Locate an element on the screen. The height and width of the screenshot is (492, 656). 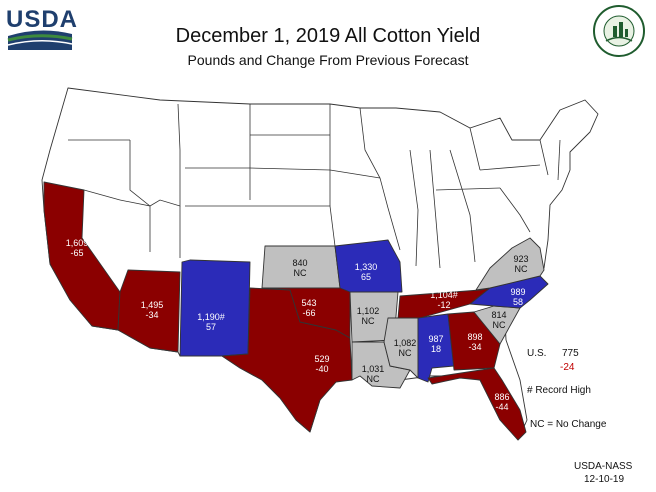
state-change-arkansas: NC is located at coordinates (368, 321).